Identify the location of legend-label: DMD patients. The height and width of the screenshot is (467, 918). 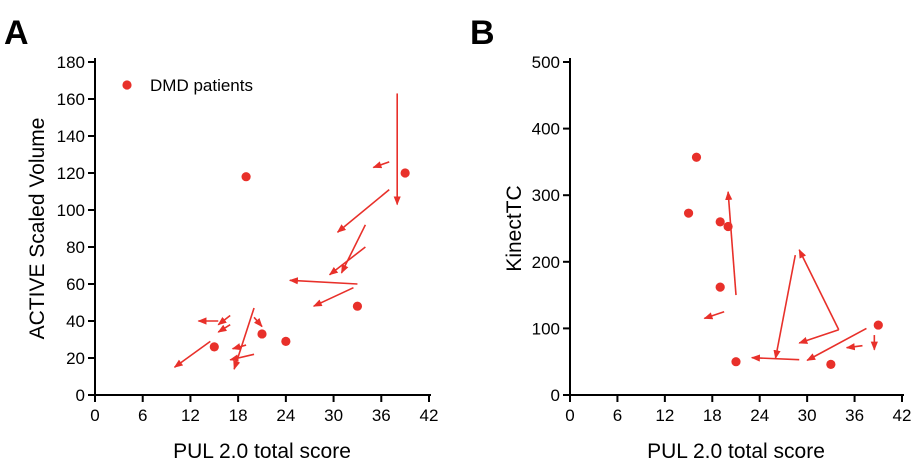
(201, 85).